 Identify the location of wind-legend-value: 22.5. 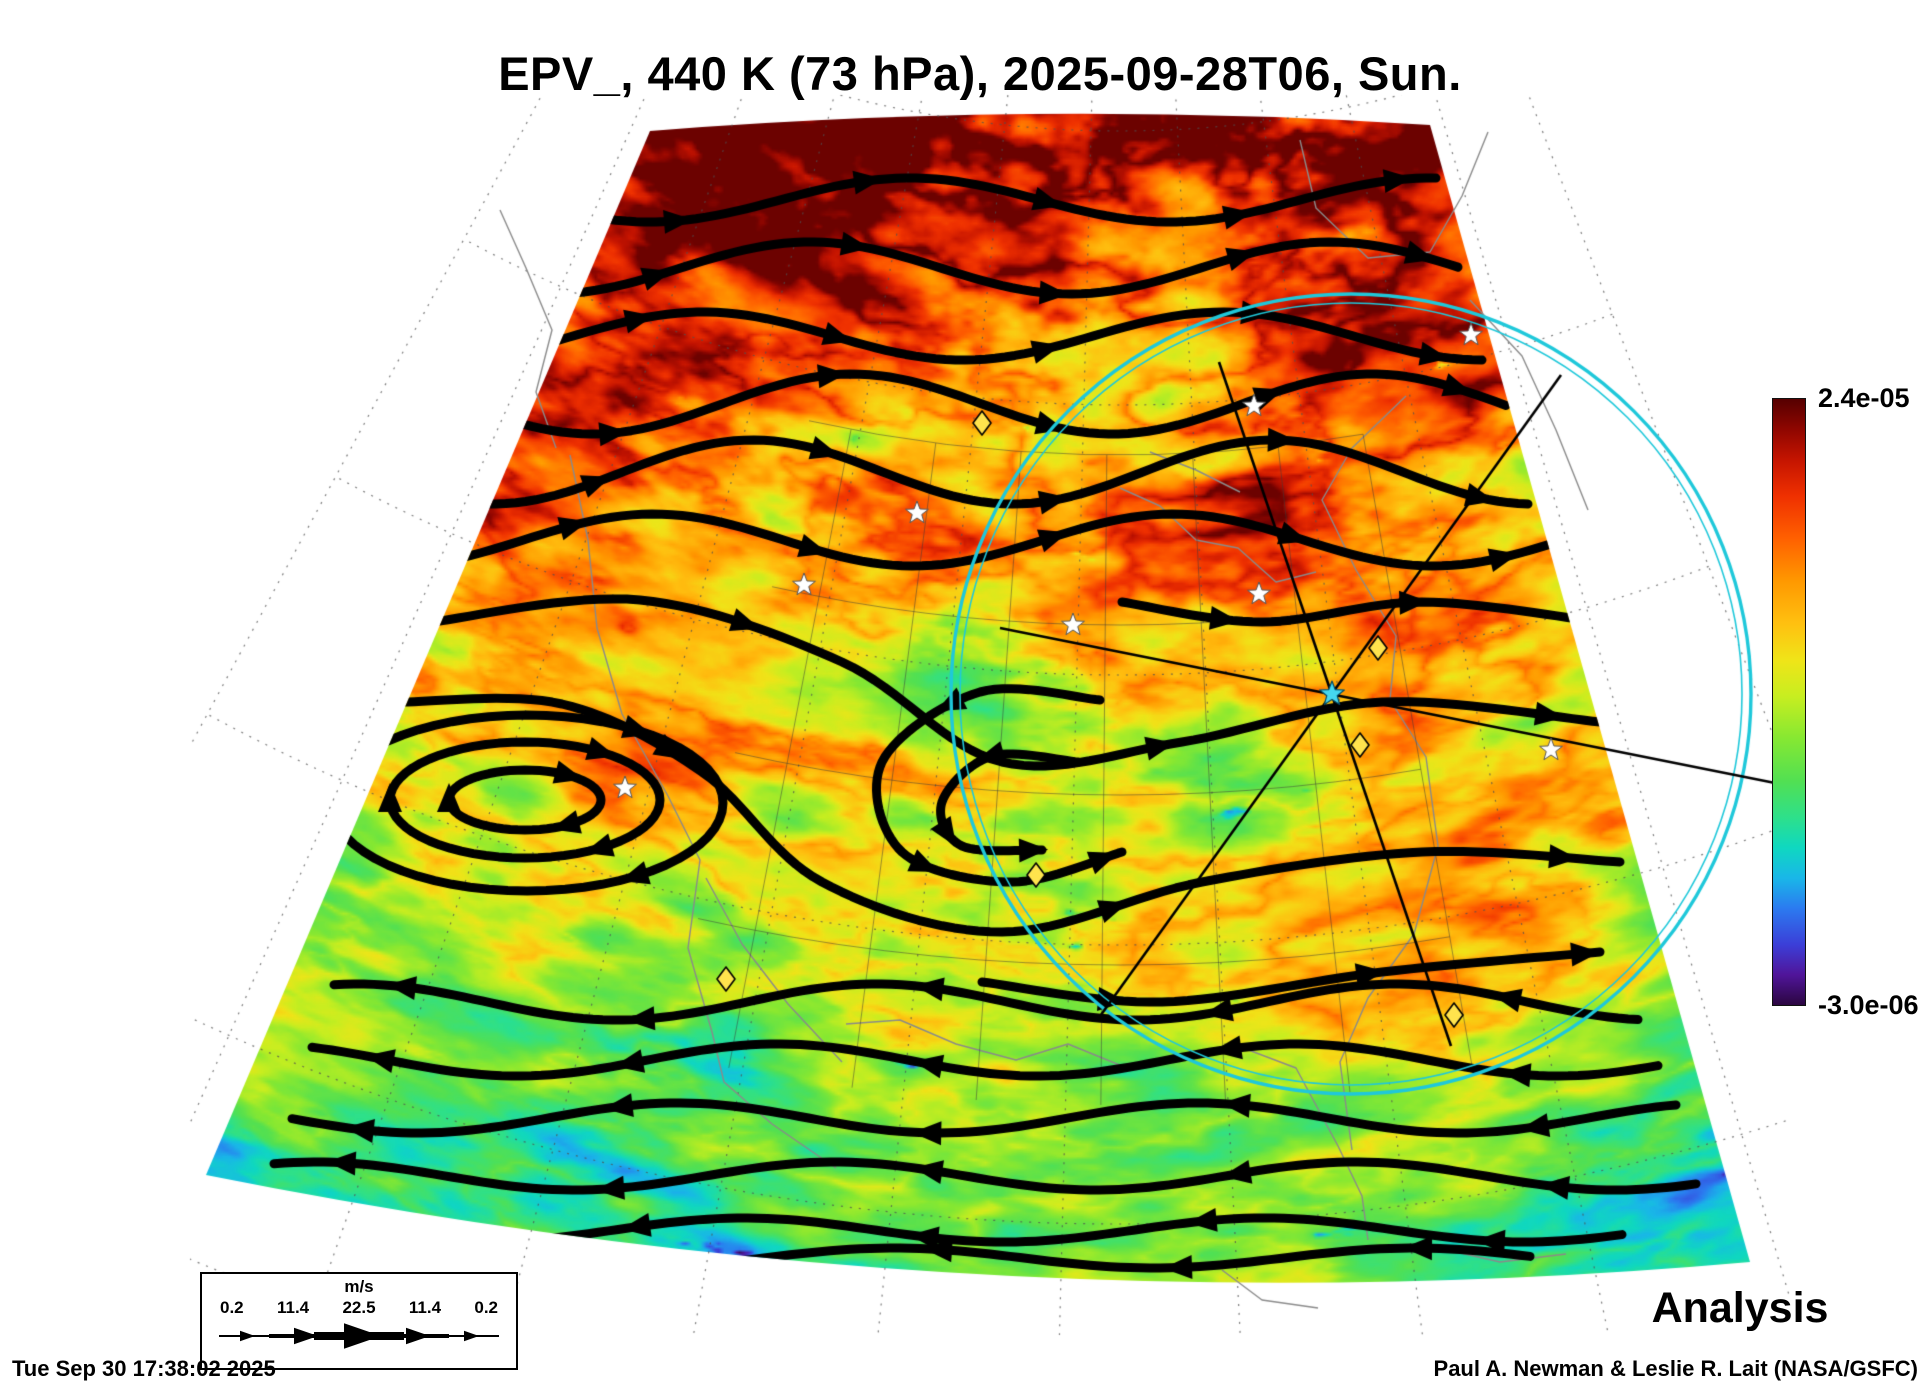
(359, 1307).